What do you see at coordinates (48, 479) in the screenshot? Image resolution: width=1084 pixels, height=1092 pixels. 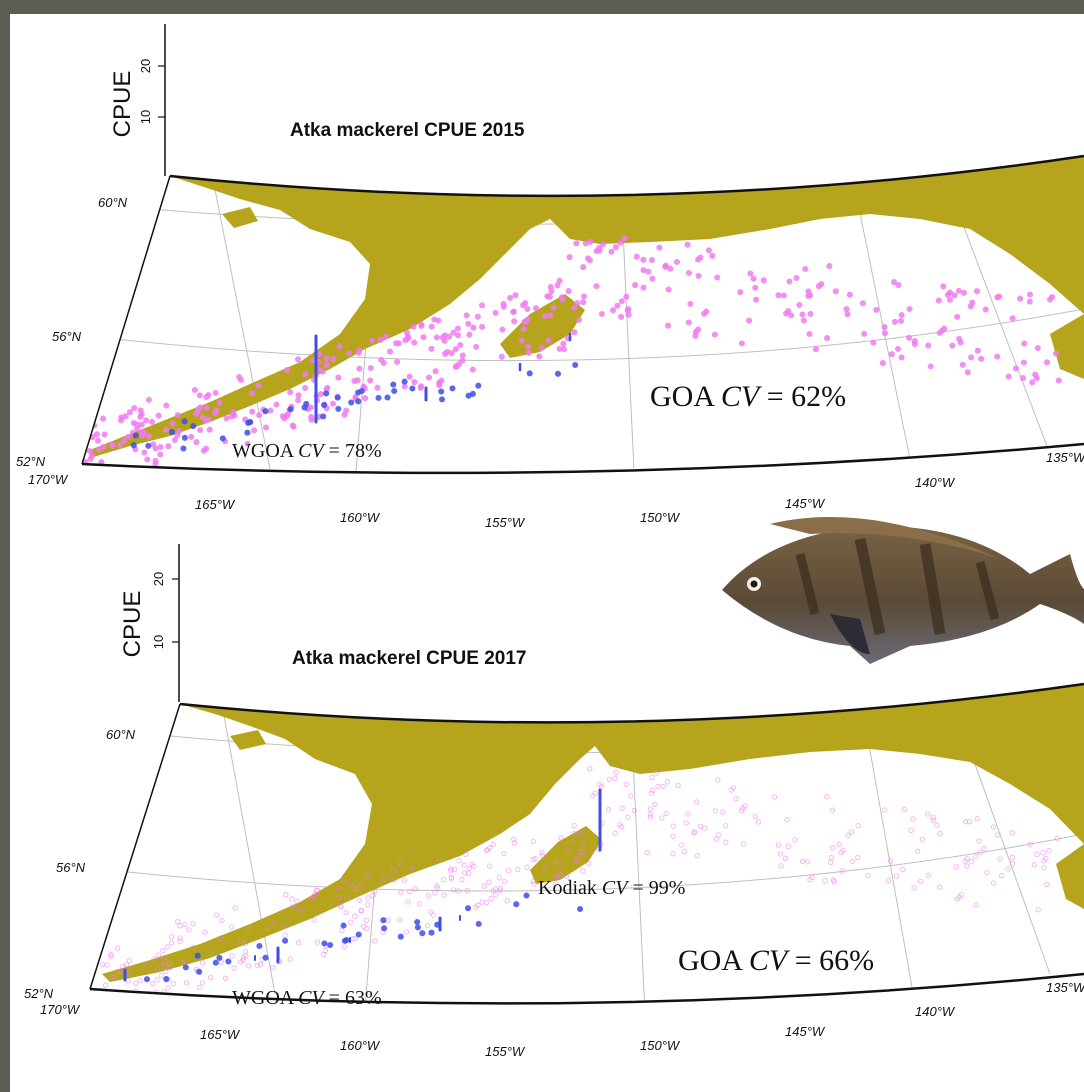 I see `lon-label-170: 170°W` at bounding box center [48, 479].